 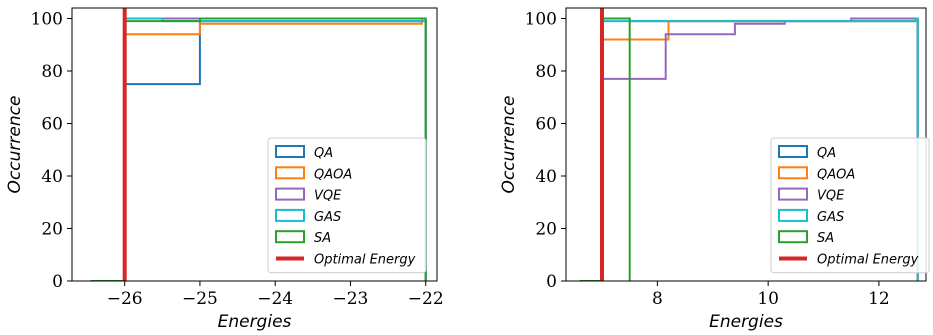 What do you see at coordinates (879, 299) in the screenshot?
I see `x-tick-label: 12` at bounding box center [879, 299].